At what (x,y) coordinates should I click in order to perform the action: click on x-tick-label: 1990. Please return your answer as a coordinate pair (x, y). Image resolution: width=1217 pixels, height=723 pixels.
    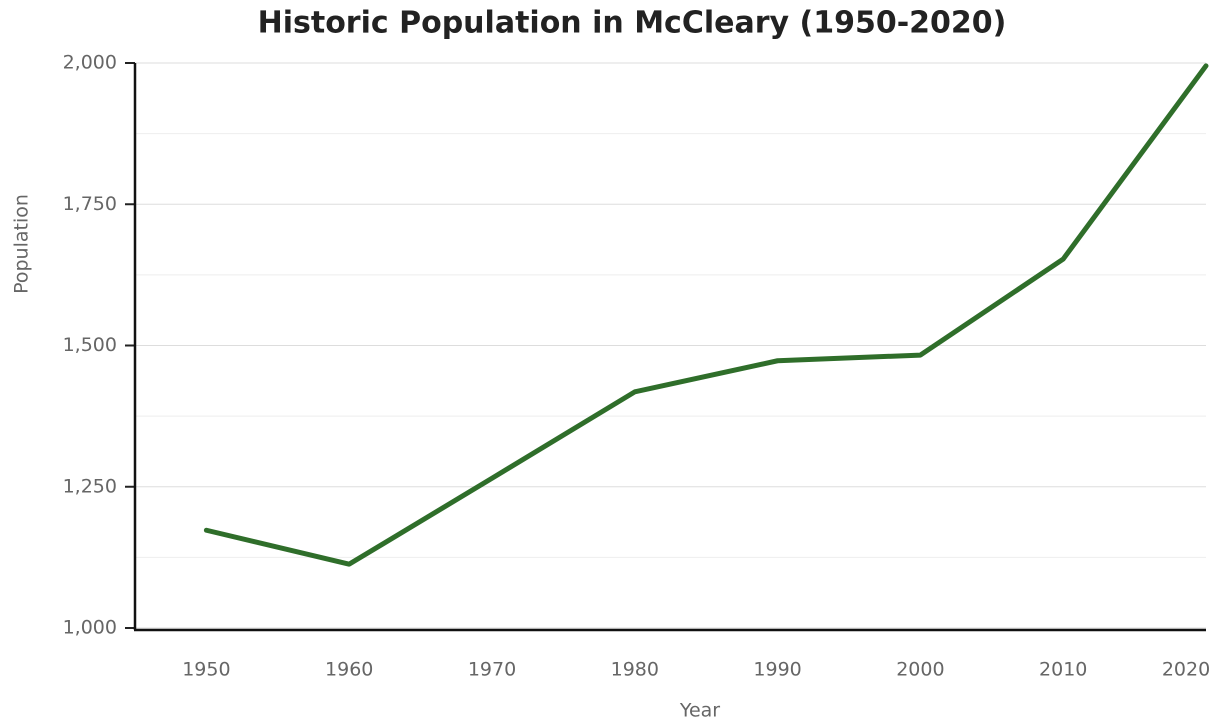
    Looking at the image, I should click on (777, 670).